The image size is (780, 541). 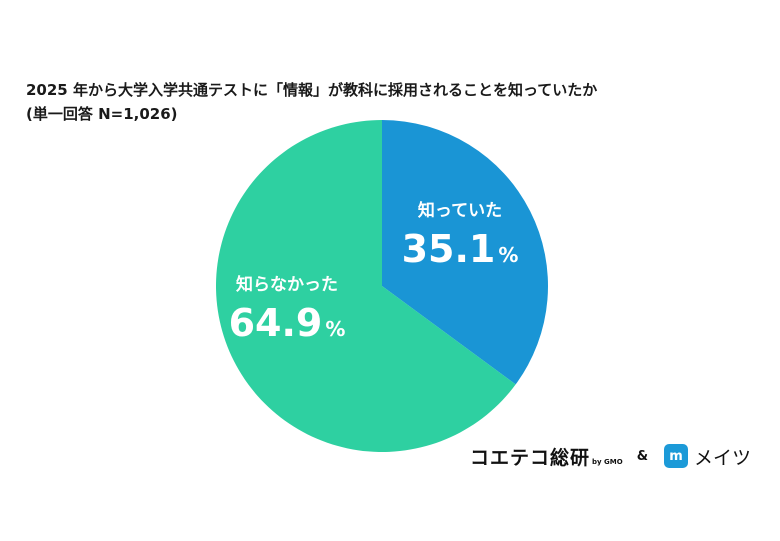 What do you see at coordinates (530, 457) in the screenshot?
I see `koeteco-logo: コエテコ総研` at bounding box center [530, 457].